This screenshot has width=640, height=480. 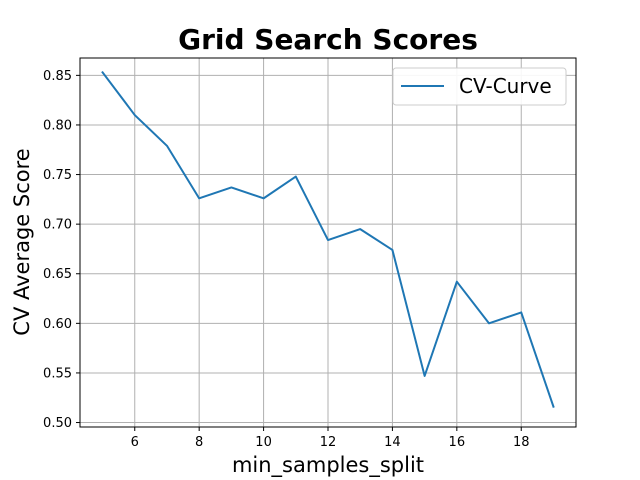 I want to click on y-tick-label: 0.75, so click(x=57, y=175).